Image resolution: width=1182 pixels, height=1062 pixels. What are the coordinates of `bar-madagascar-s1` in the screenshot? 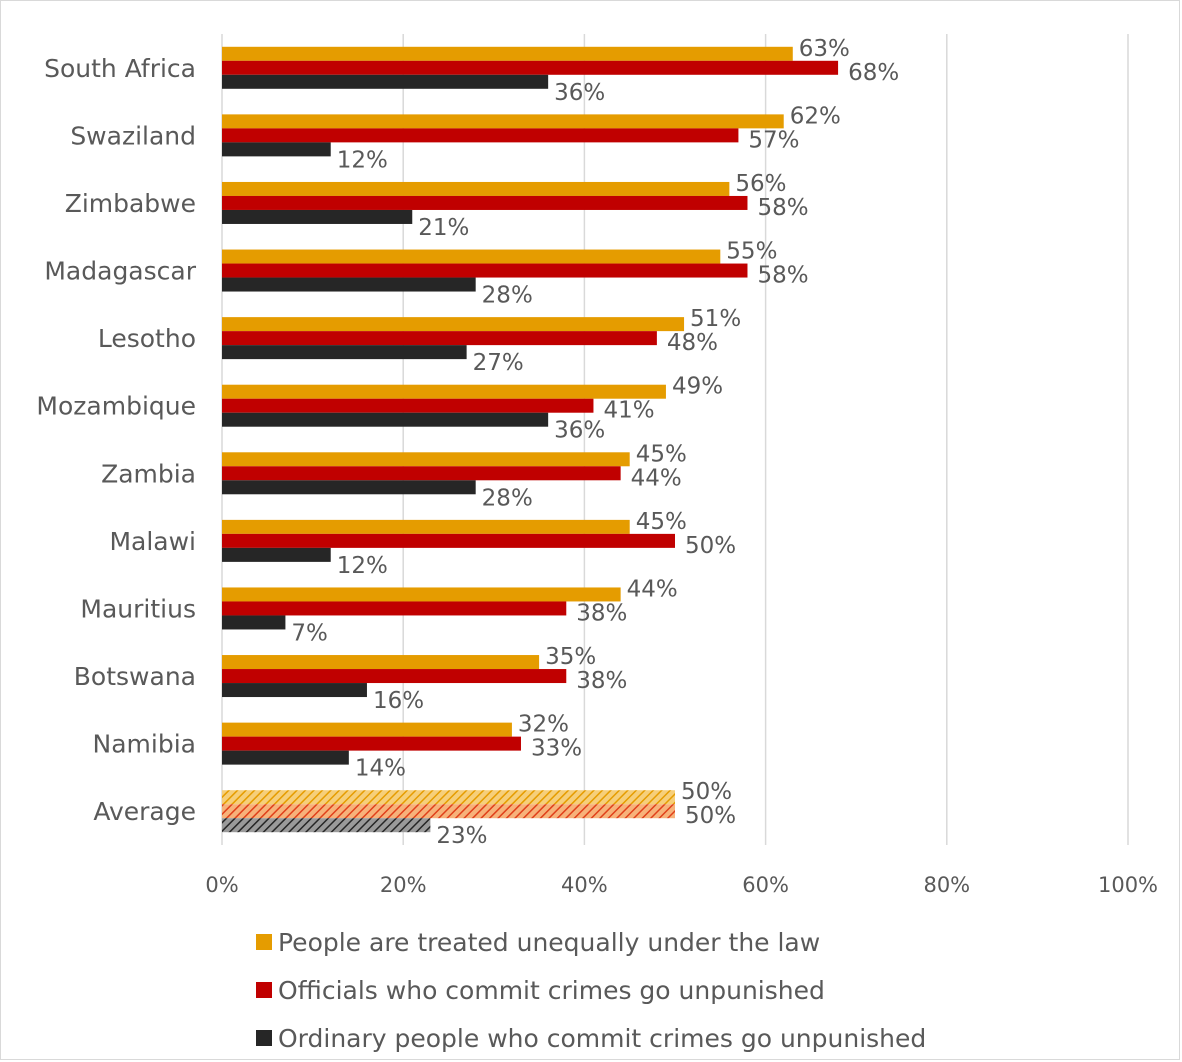 It's located at (485, 270).